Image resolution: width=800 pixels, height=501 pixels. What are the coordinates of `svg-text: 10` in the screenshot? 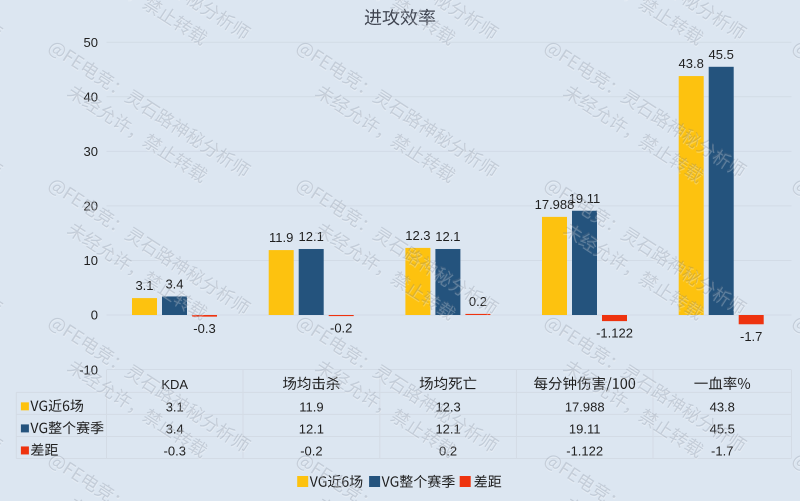 It's located at (91, 260).